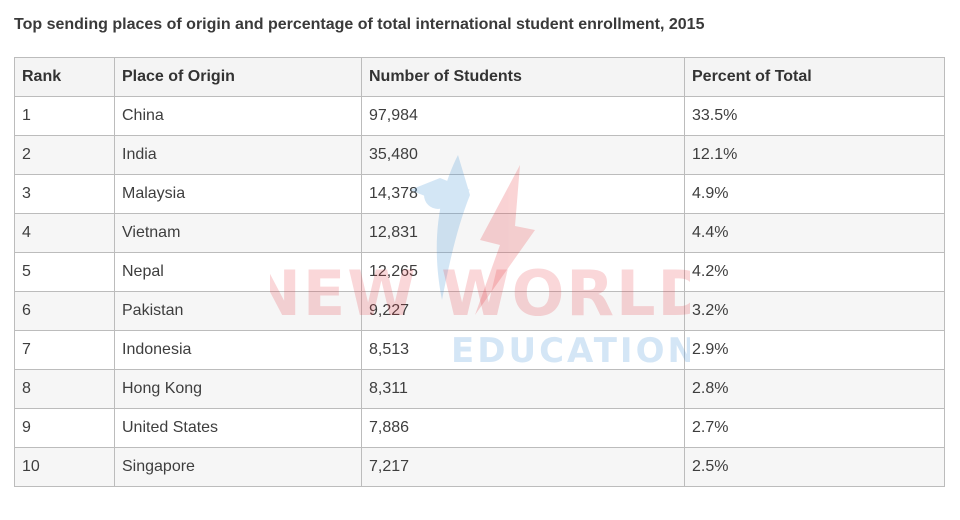 This screenshot has height=520, width=960. Describe the element at coordinates (238, 467) in the screenshot. I see `cell-place: Singapore` at that location.